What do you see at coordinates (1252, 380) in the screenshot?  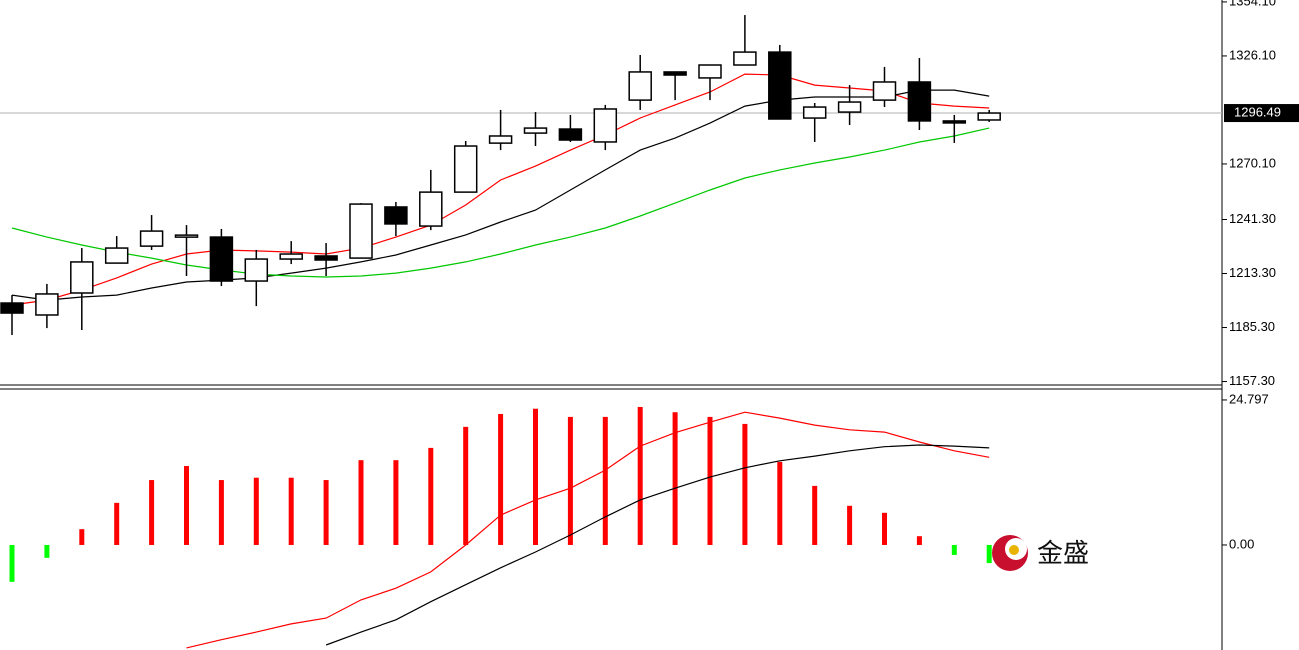 I see `y-tick-label: 1157.30` at bounding box center [1252, 380].